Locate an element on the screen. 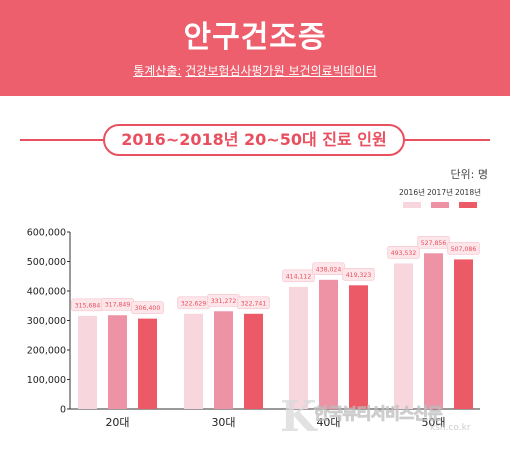  bar-30대-2016년 is located at coordinates (193, 361).